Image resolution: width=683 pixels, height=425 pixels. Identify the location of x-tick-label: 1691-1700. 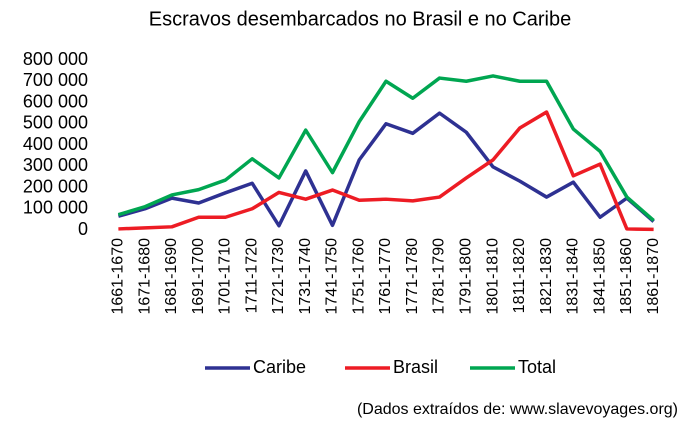
(198, 276).